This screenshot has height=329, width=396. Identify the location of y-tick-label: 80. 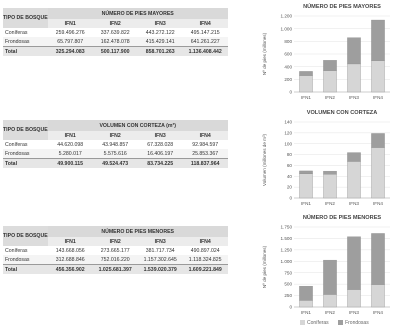
(290, 154).